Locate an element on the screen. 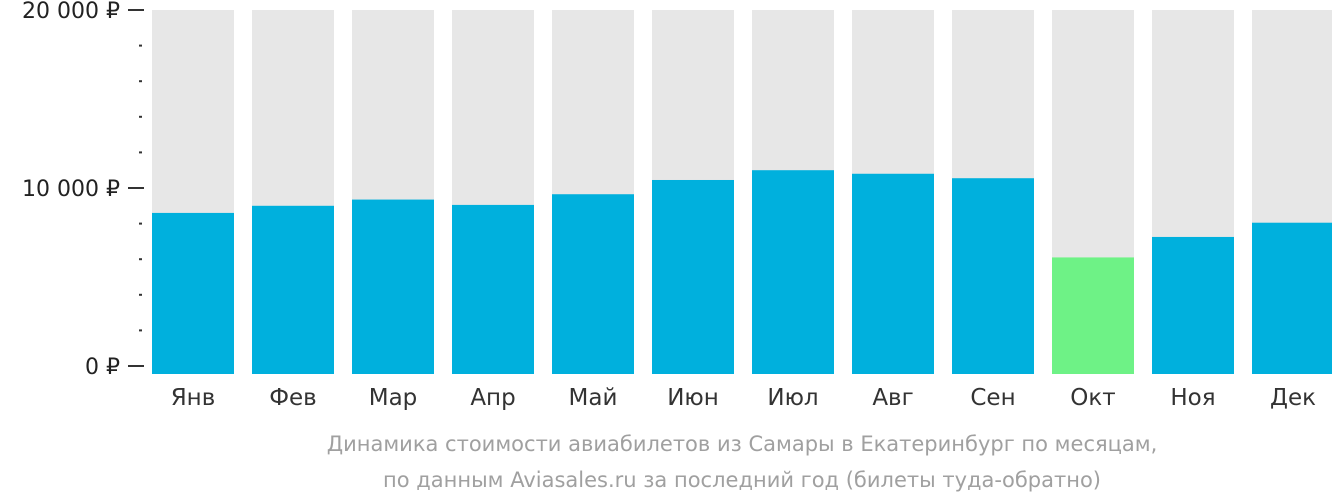 The image size is (1332, 502). x-category-label: Мар is located at coordinates (393, 398).